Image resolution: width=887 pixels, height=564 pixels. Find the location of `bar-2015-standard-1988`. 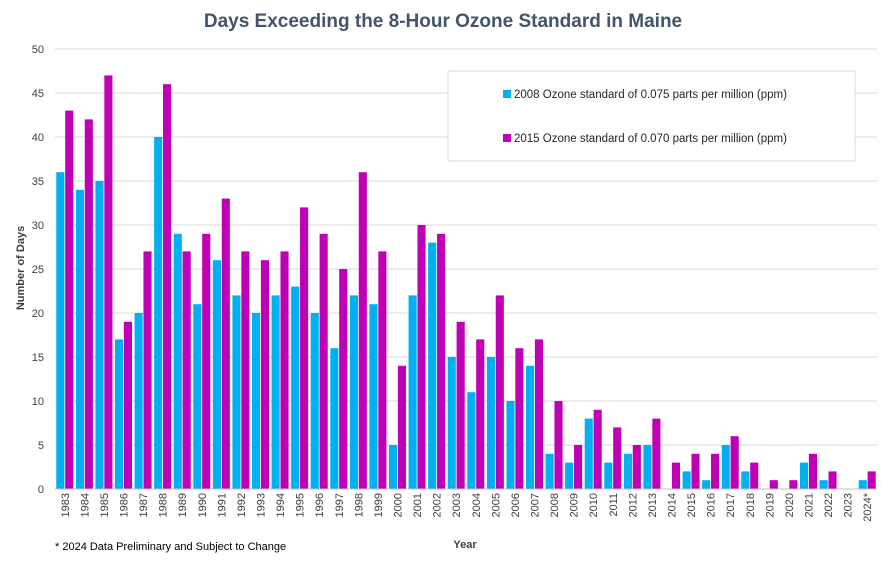

bar-2015-standard-1988 is located at coordinates (167, 286).